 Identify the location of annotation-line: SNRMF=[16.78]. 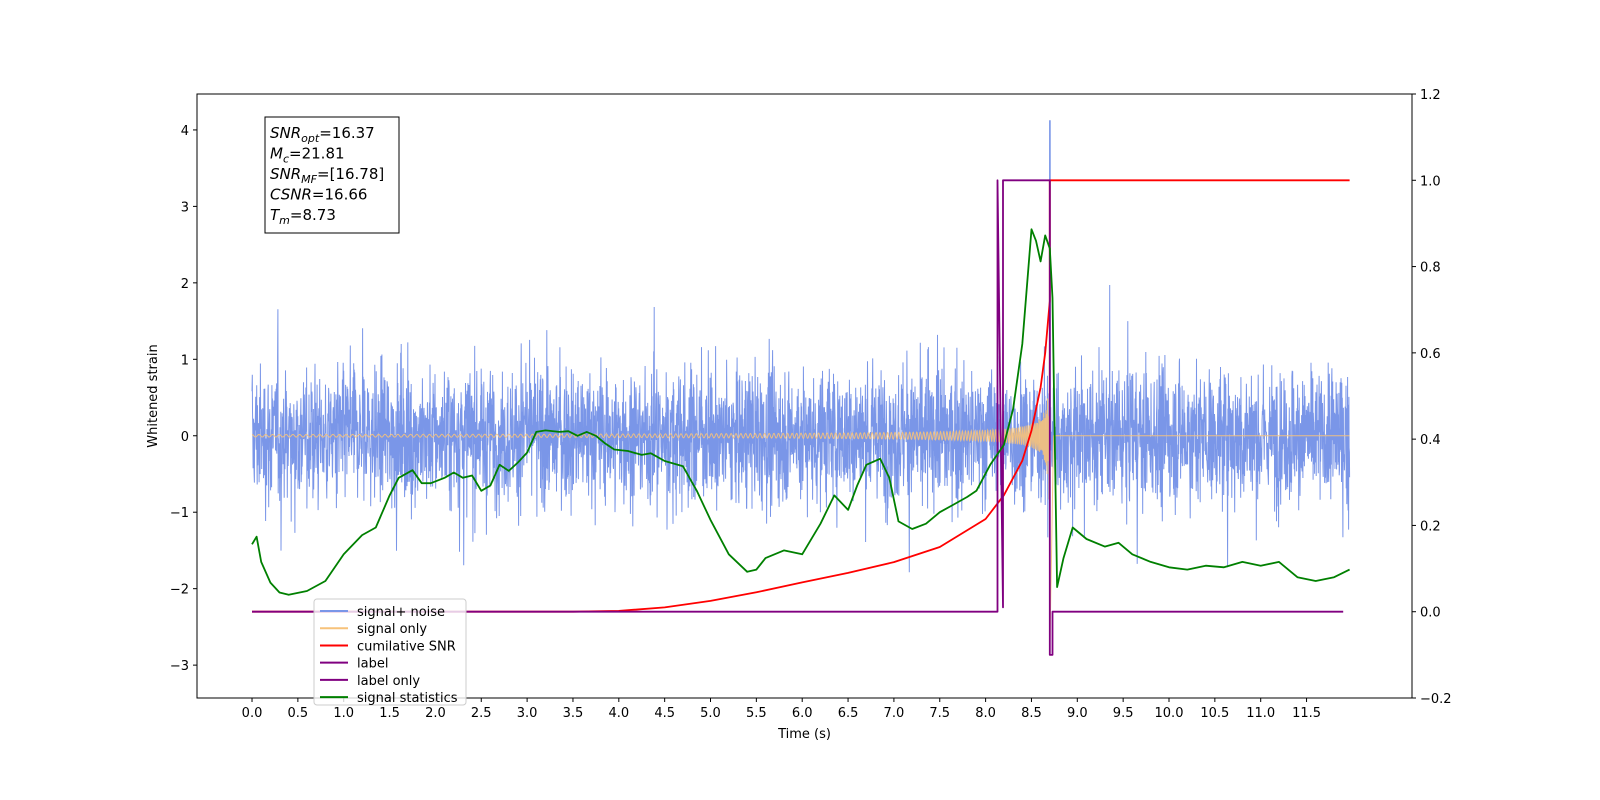
(327, 175).